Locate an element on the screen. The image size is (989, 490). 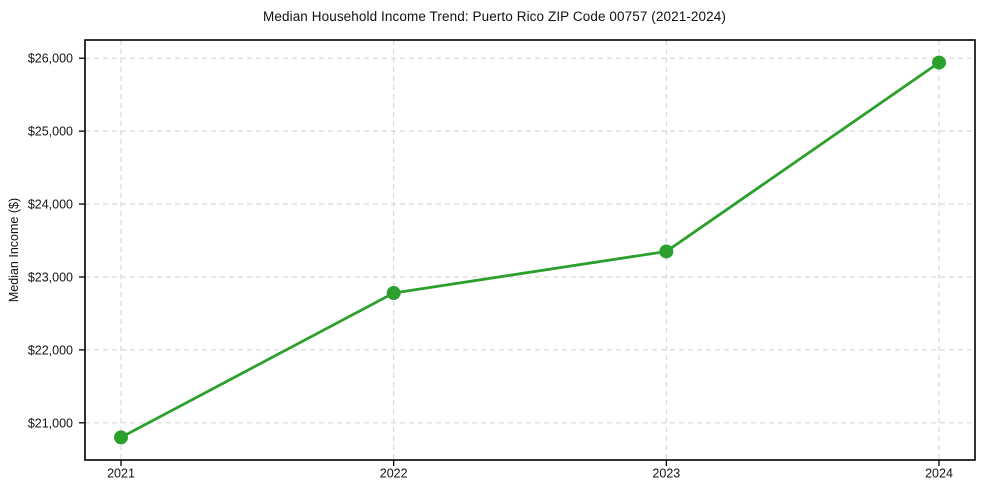
y-axis-label: Median Income ($) is located at coordinates (14, 250).